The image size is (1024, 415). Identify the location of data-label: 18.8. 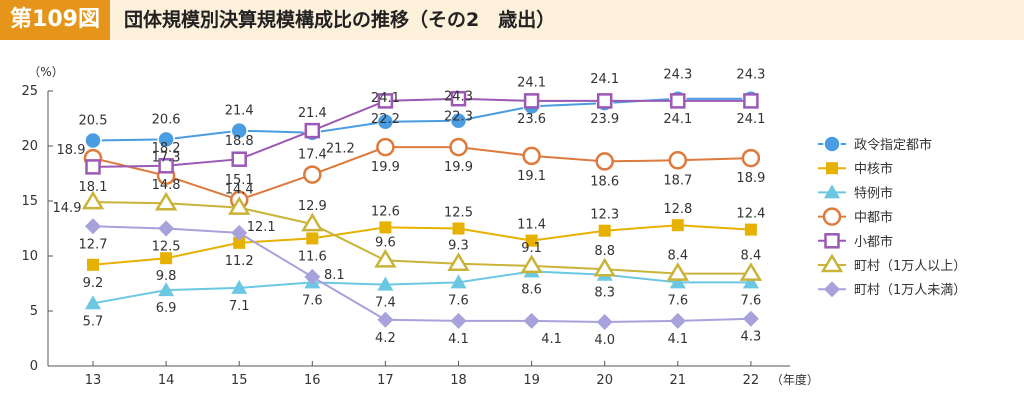
(239, 141).